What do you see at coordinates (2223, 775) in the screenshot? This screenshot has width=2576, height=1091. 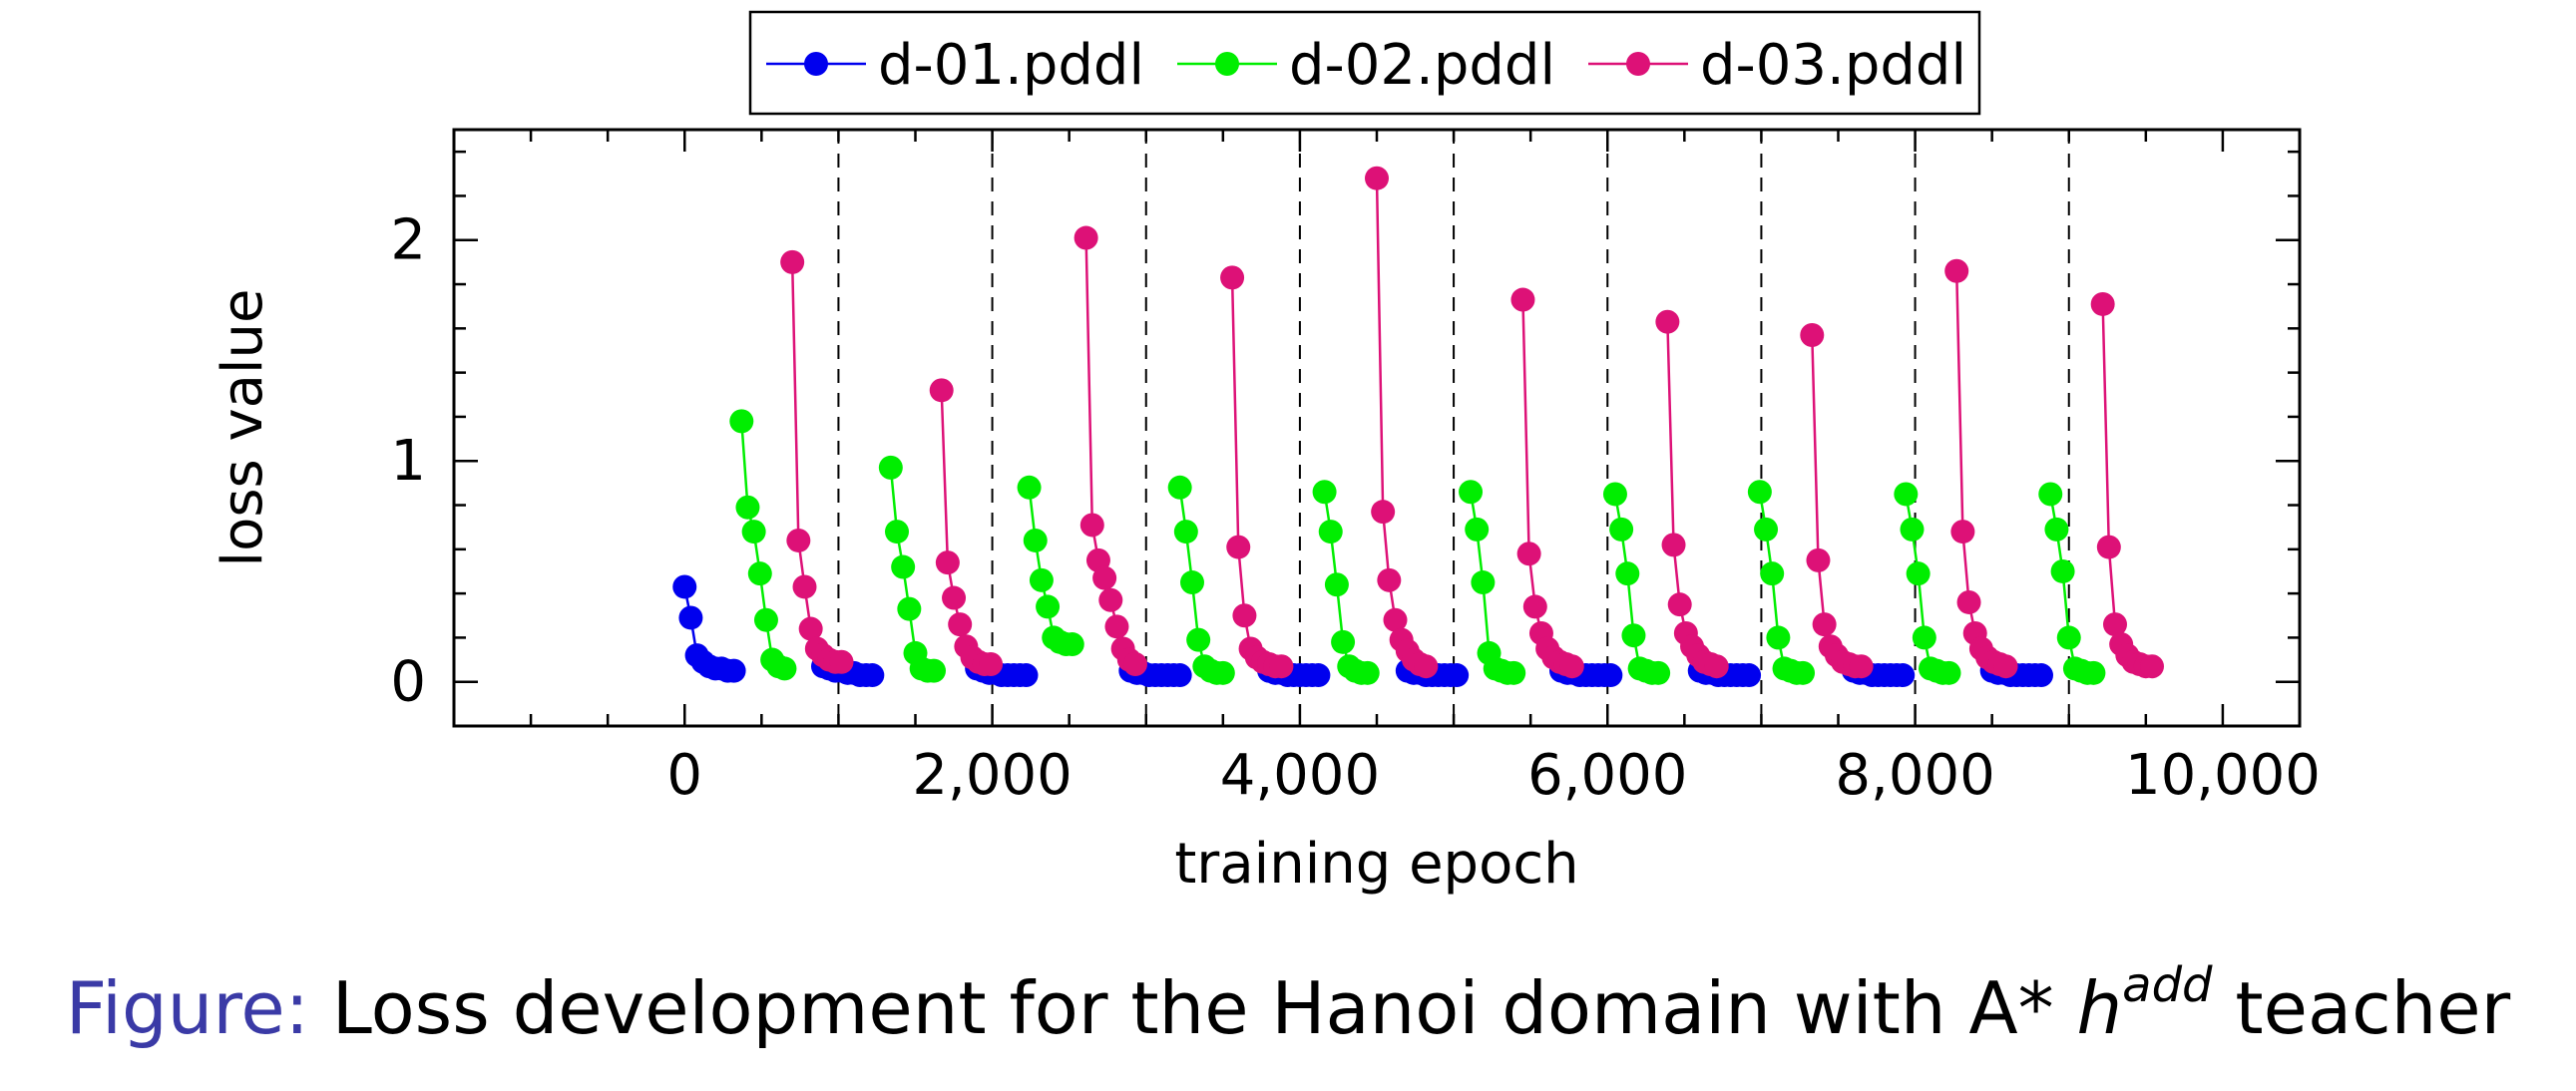 I see `x-tick-label: 10,000` at bounding box center [2223, 775].